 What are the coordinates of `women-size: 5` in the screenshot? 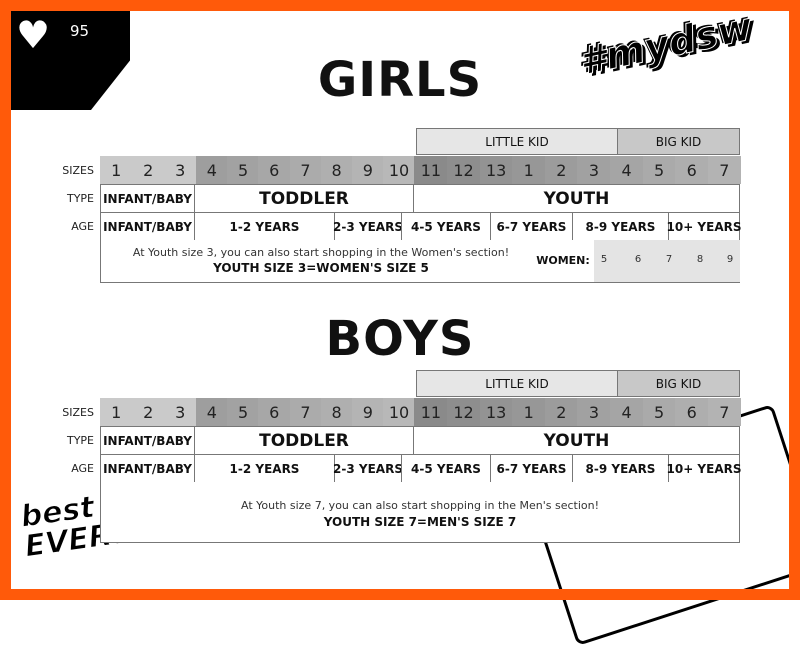 It's located at (604, 259).